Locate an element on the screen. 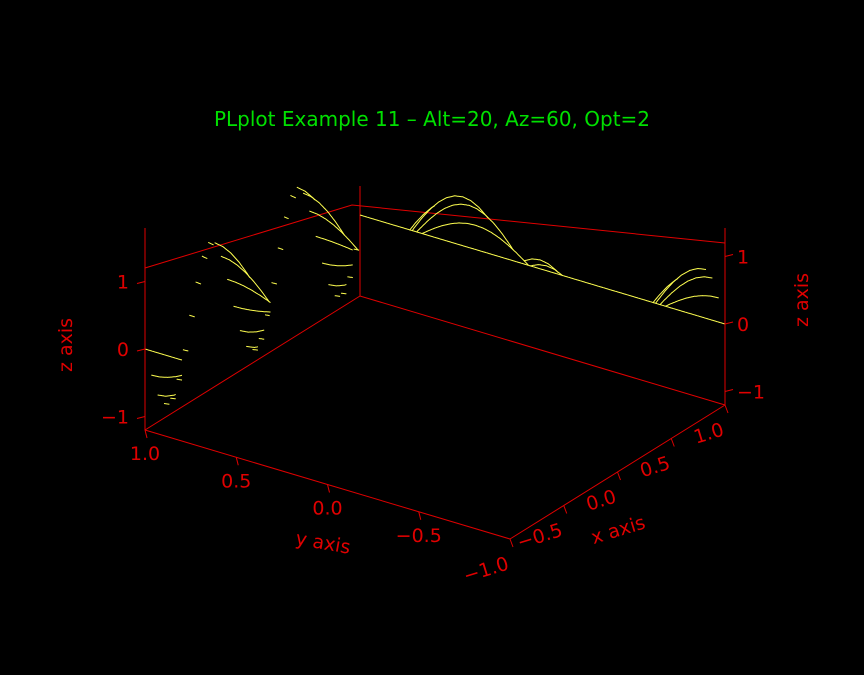  z-tick-label-right: −1 is located at coordinates (751, 393).